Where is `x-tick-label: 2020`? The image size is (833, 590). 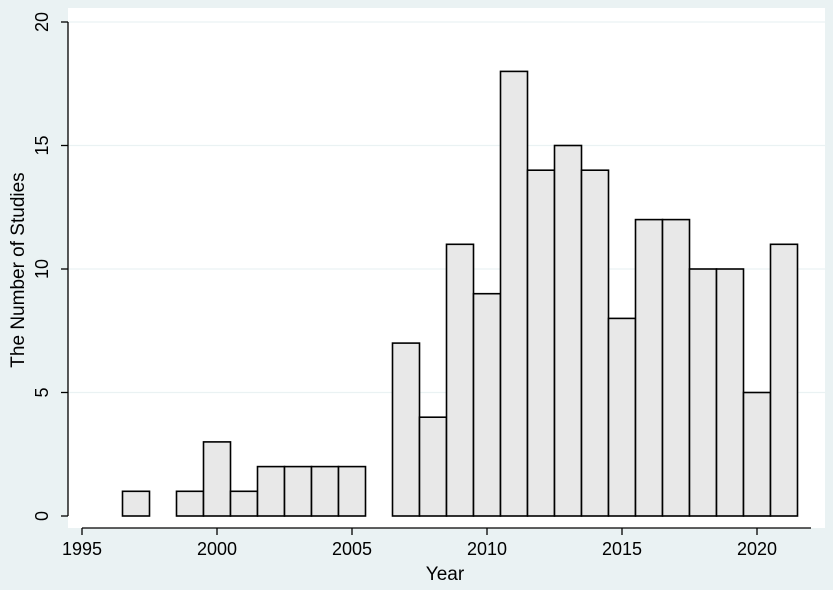 x-tick-label: 2020 is located at coordinates (757, 549).